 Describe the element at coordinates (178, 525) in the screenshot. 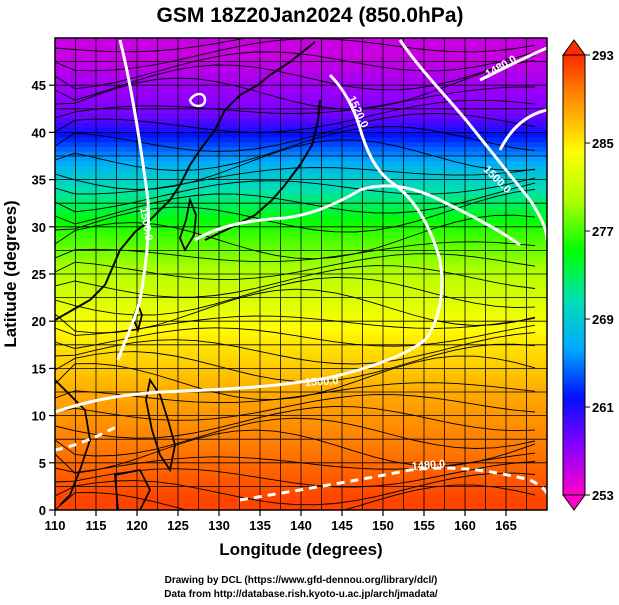

I see `x-tick-label: 125` at that location.